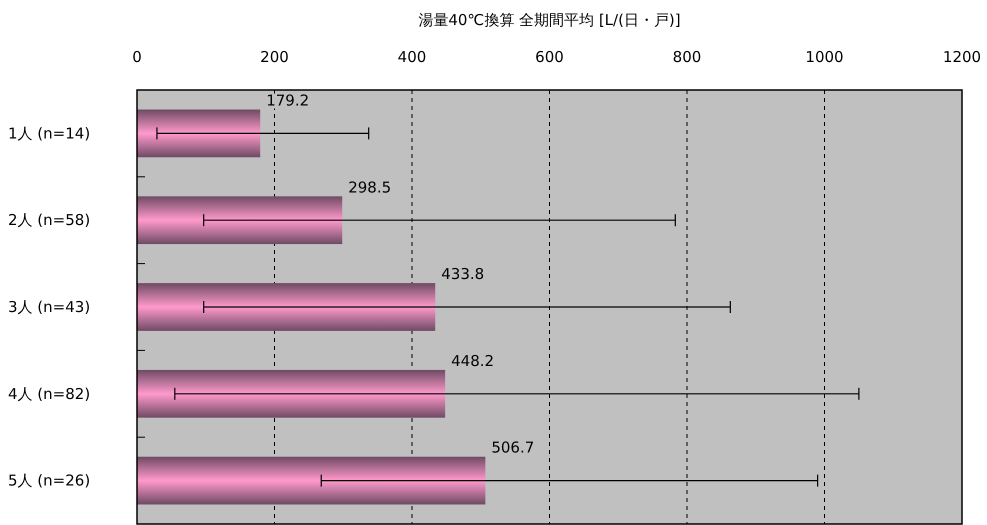 This screenshot has width=987, height=525. I want to click on y-tick-label: 1人 (n=14), so click(49, 133).